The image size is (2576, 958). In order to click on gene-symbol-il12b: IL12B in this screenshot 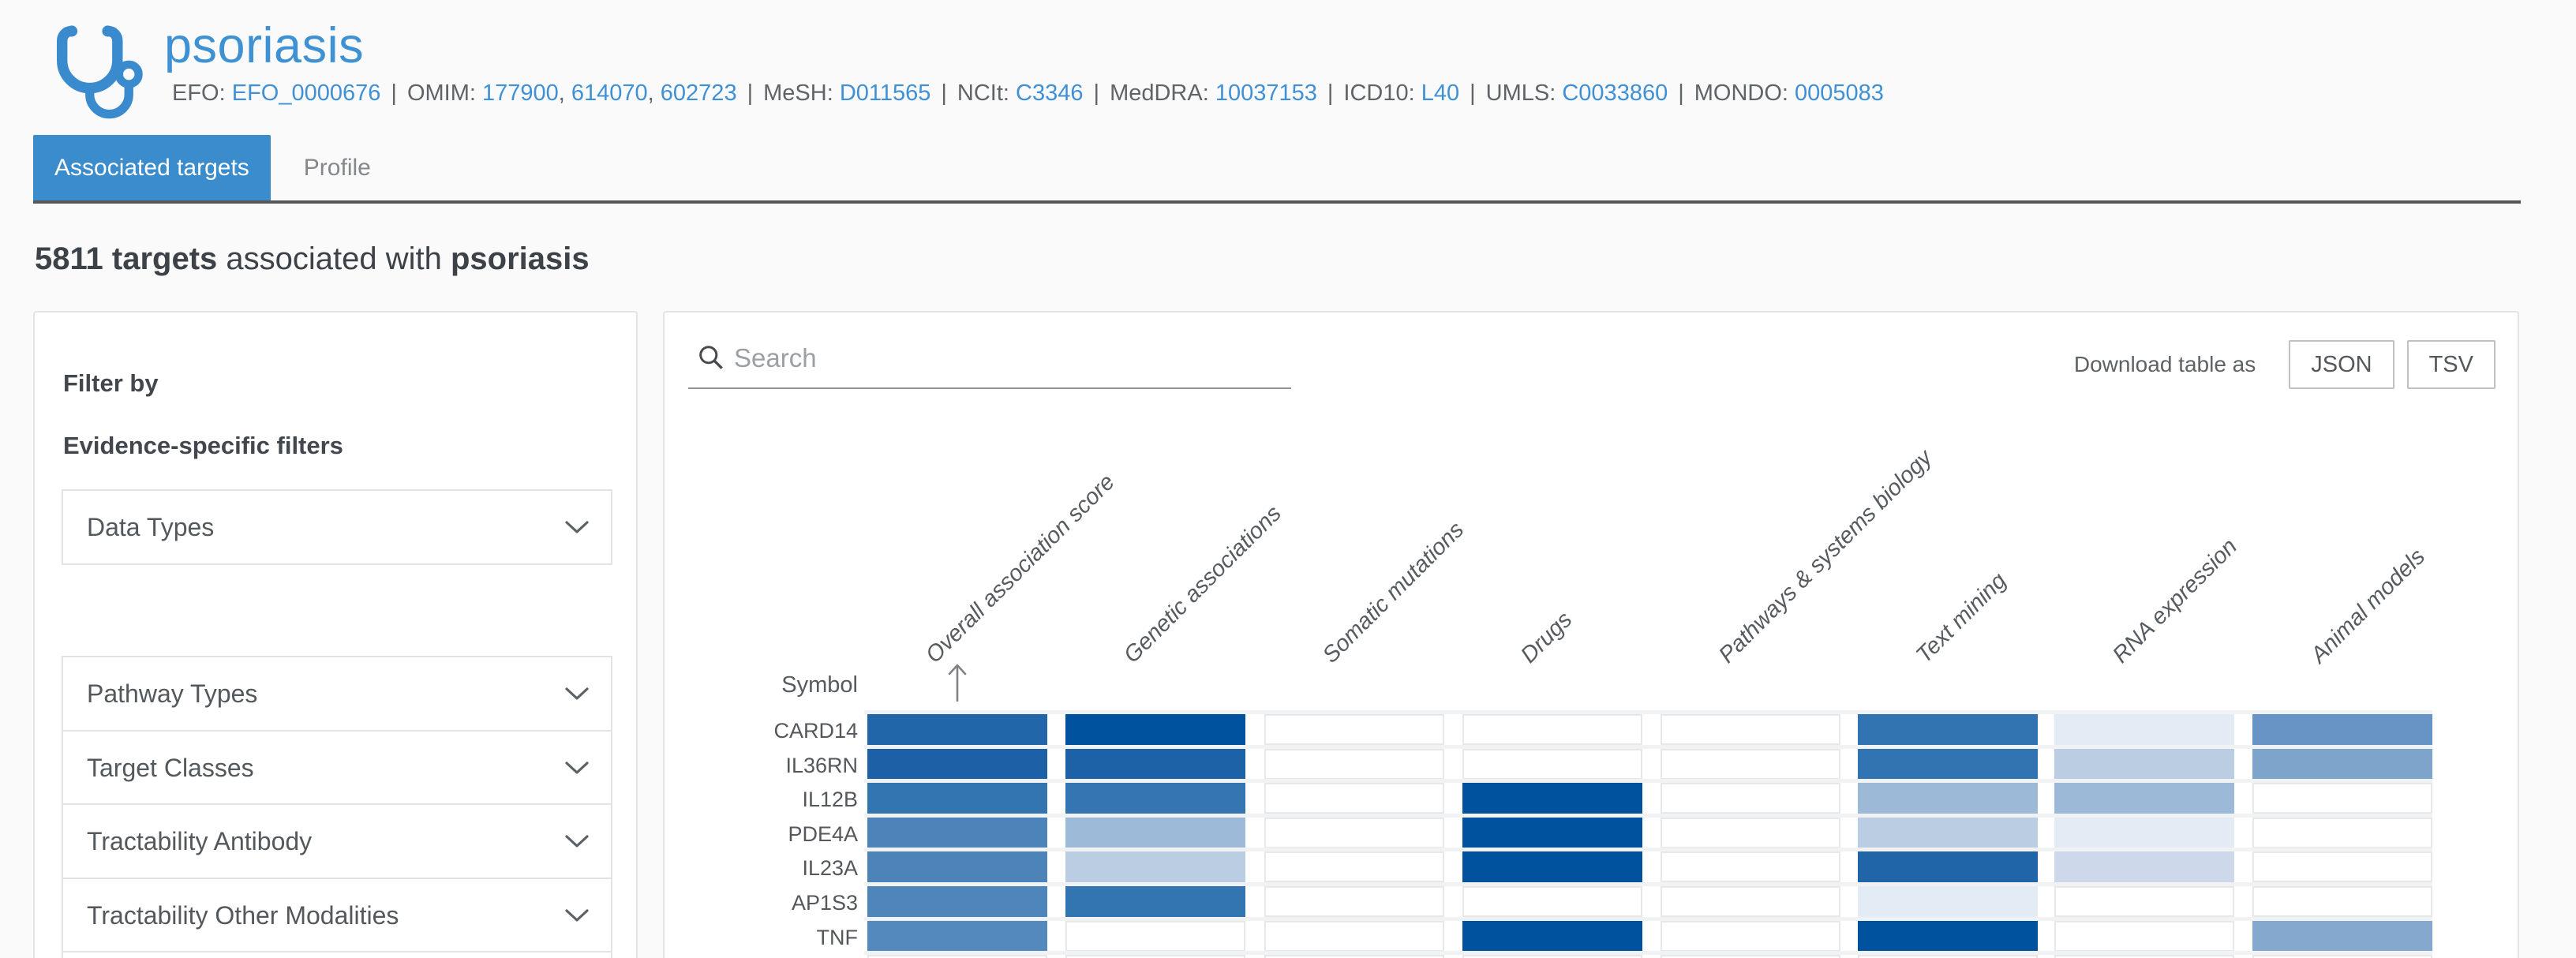, I will do `click(830, 800)`.